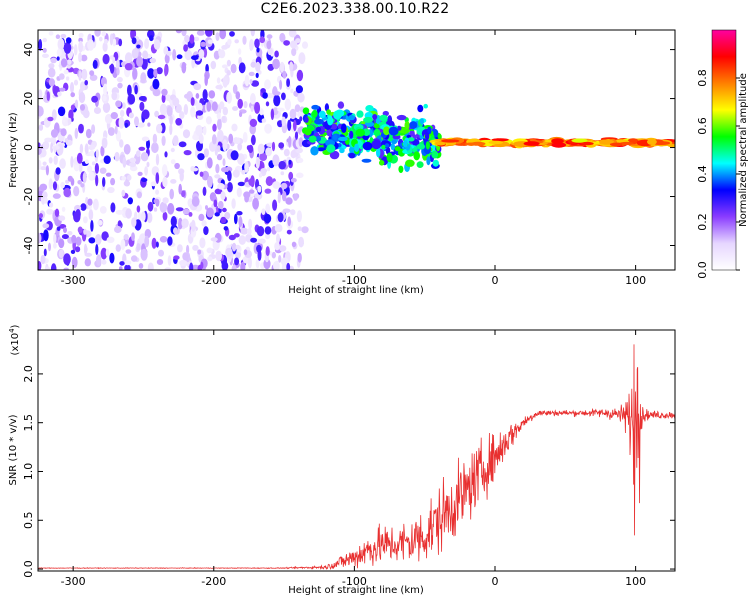 This screenshot has height=600, width=750. Describe the element at coordinates (702, 270) in the screenshot. I see `colorbar-tick-label: 0.0` at that location.